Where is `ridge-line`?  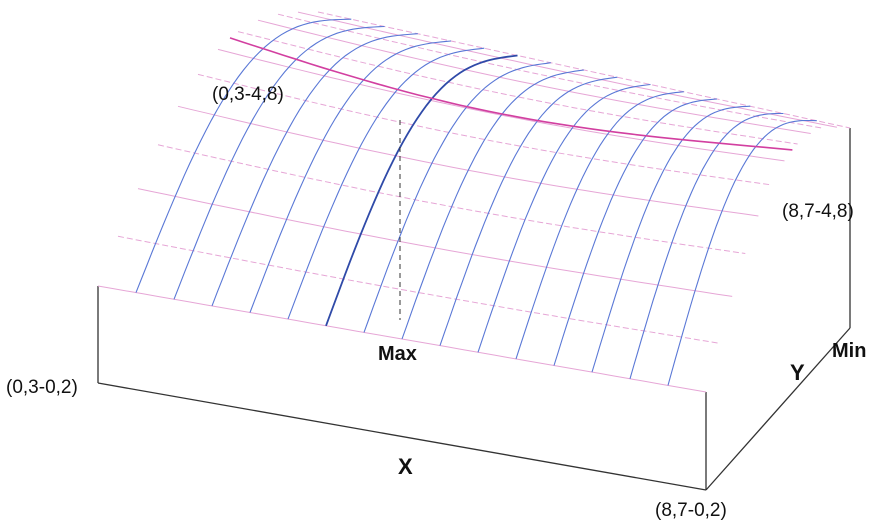
ridge-line is located at coordinates (511, 94).